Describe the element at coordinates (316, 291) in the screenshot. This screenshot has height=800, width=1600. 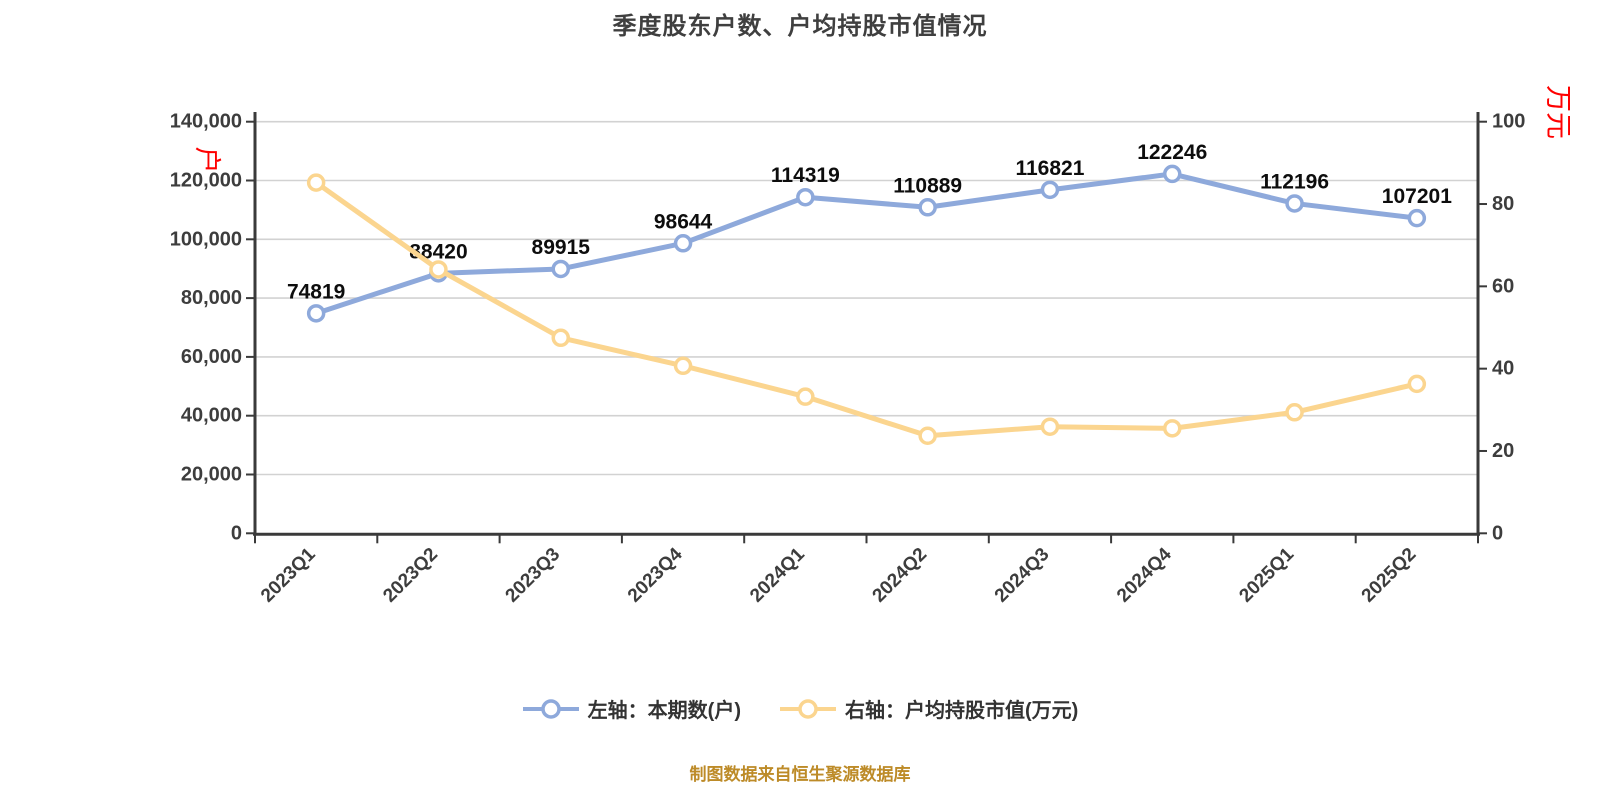
I see `data-label: 74819` at that location.